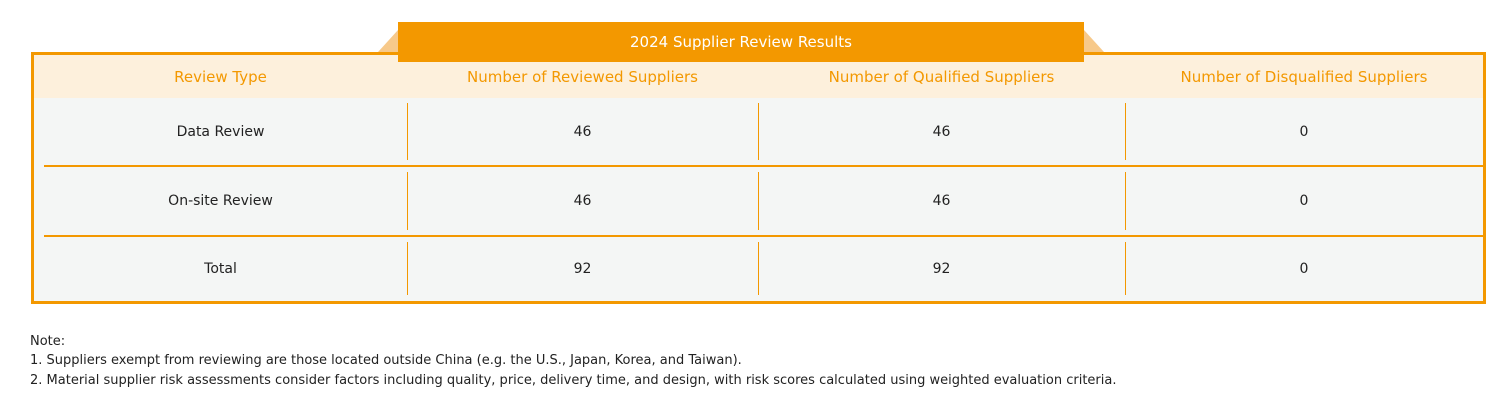  I want to click on header-cell: Number of Qualified Suppliers, so click(941, 76).